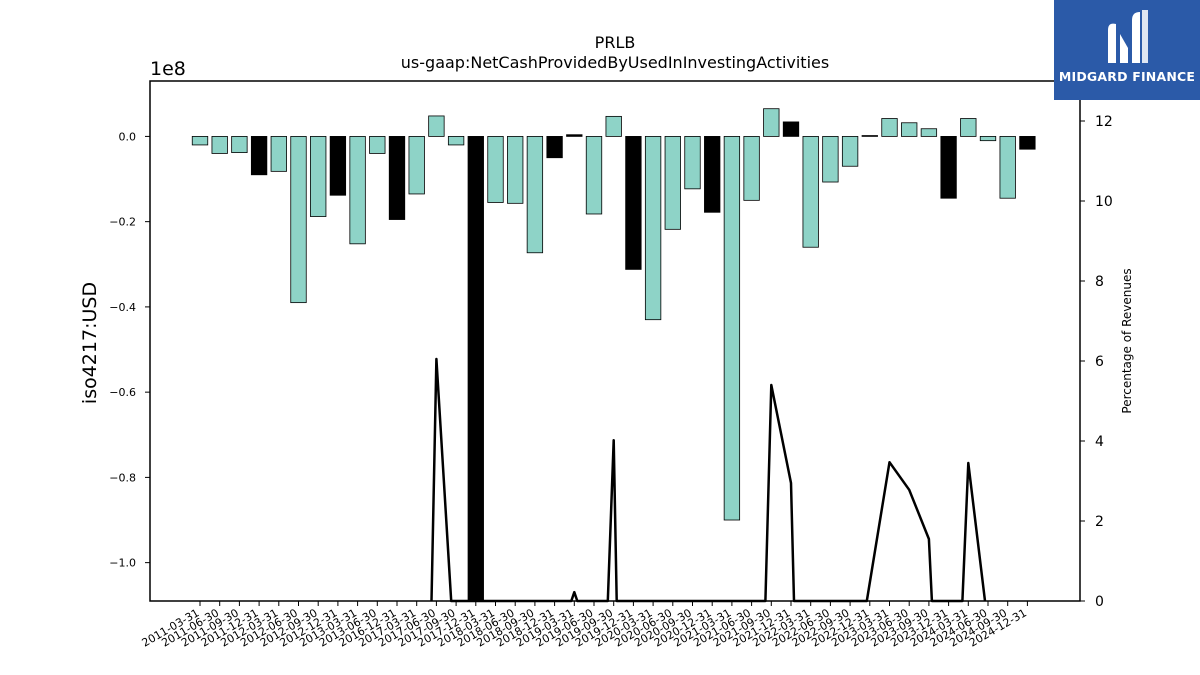 Image resolution: width=1200 pixels, height=675 pixels. What do you see at coordinates (1099, 282) in the screenshot?
I see `y2-tick-label: 8` at bounding box center [1099, 282].